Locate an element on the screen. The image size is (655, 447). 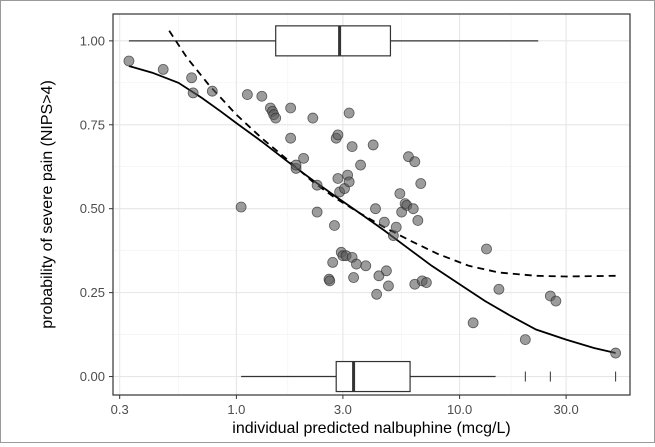
x-tick-label: 0.3 is located at coordinates (120, 409).